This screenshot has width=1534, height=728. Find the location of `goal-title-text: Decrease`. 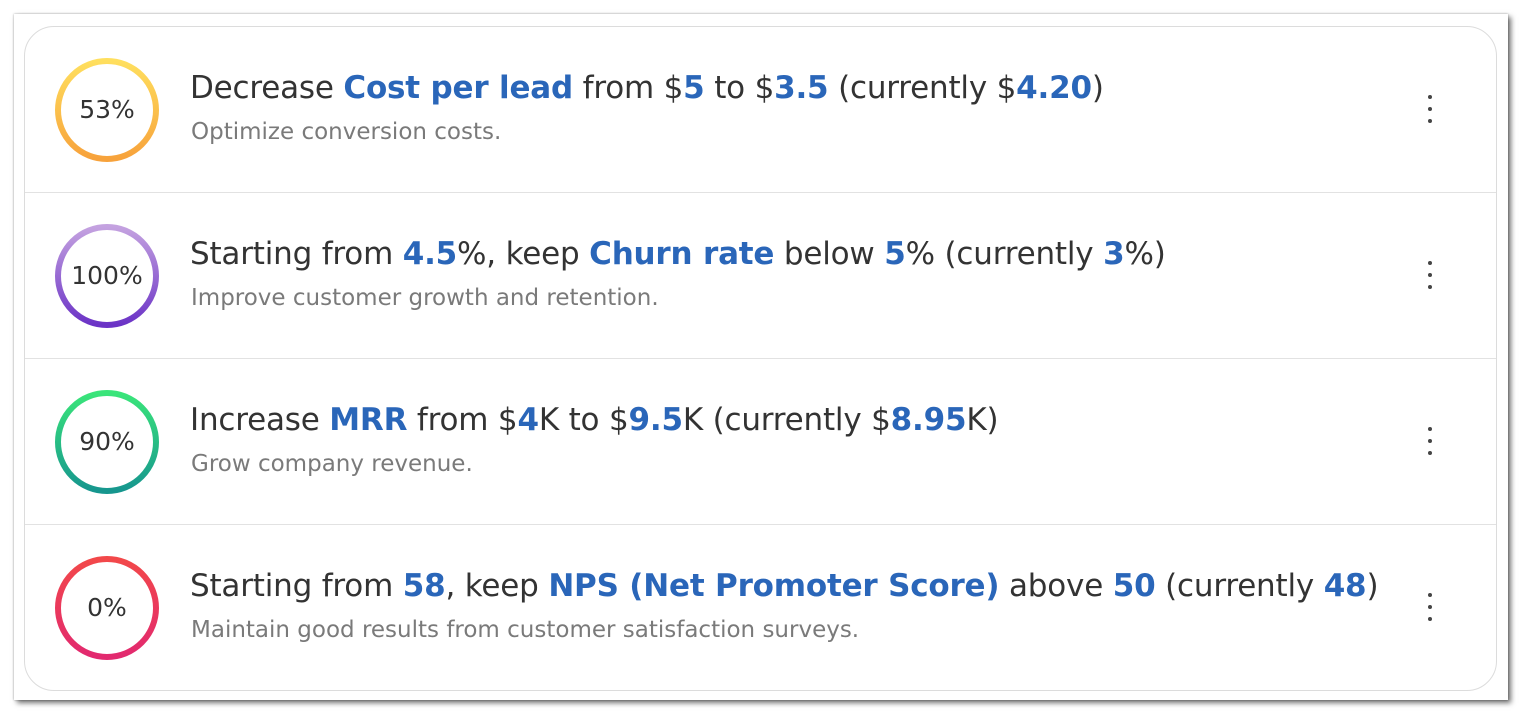

goal-title-text: Decrease is located at coordinates (267, 88).